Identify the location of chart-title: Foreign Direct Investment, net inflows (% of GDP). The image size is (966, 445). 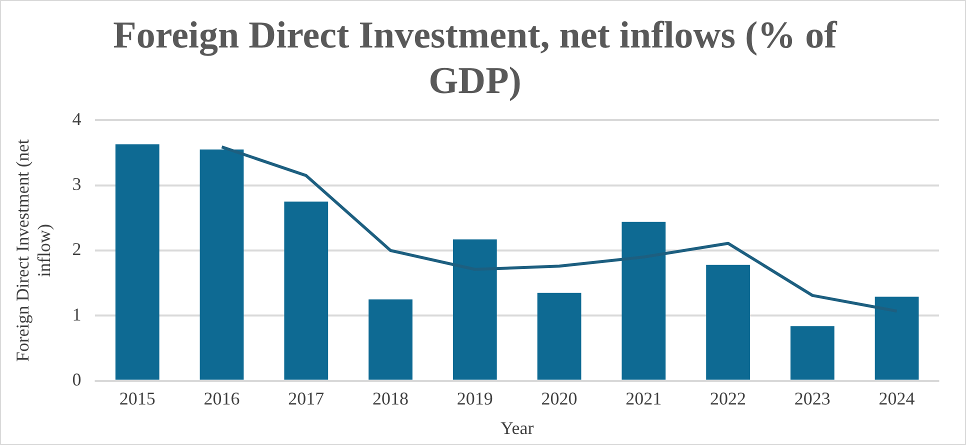
(475, 58).